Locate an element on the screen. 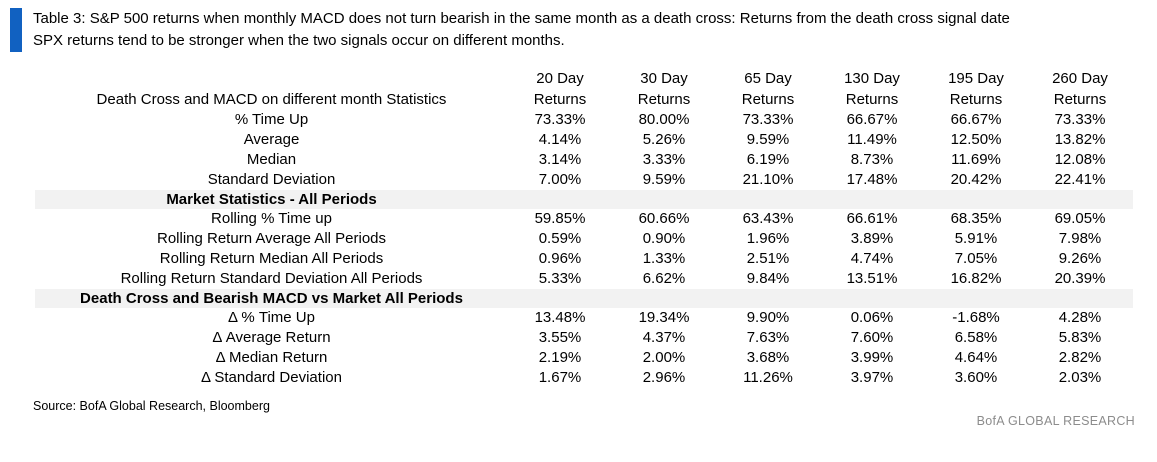 The image size is (1157, 462). stat-value: 0.59% is located at coordinates (560, 238).